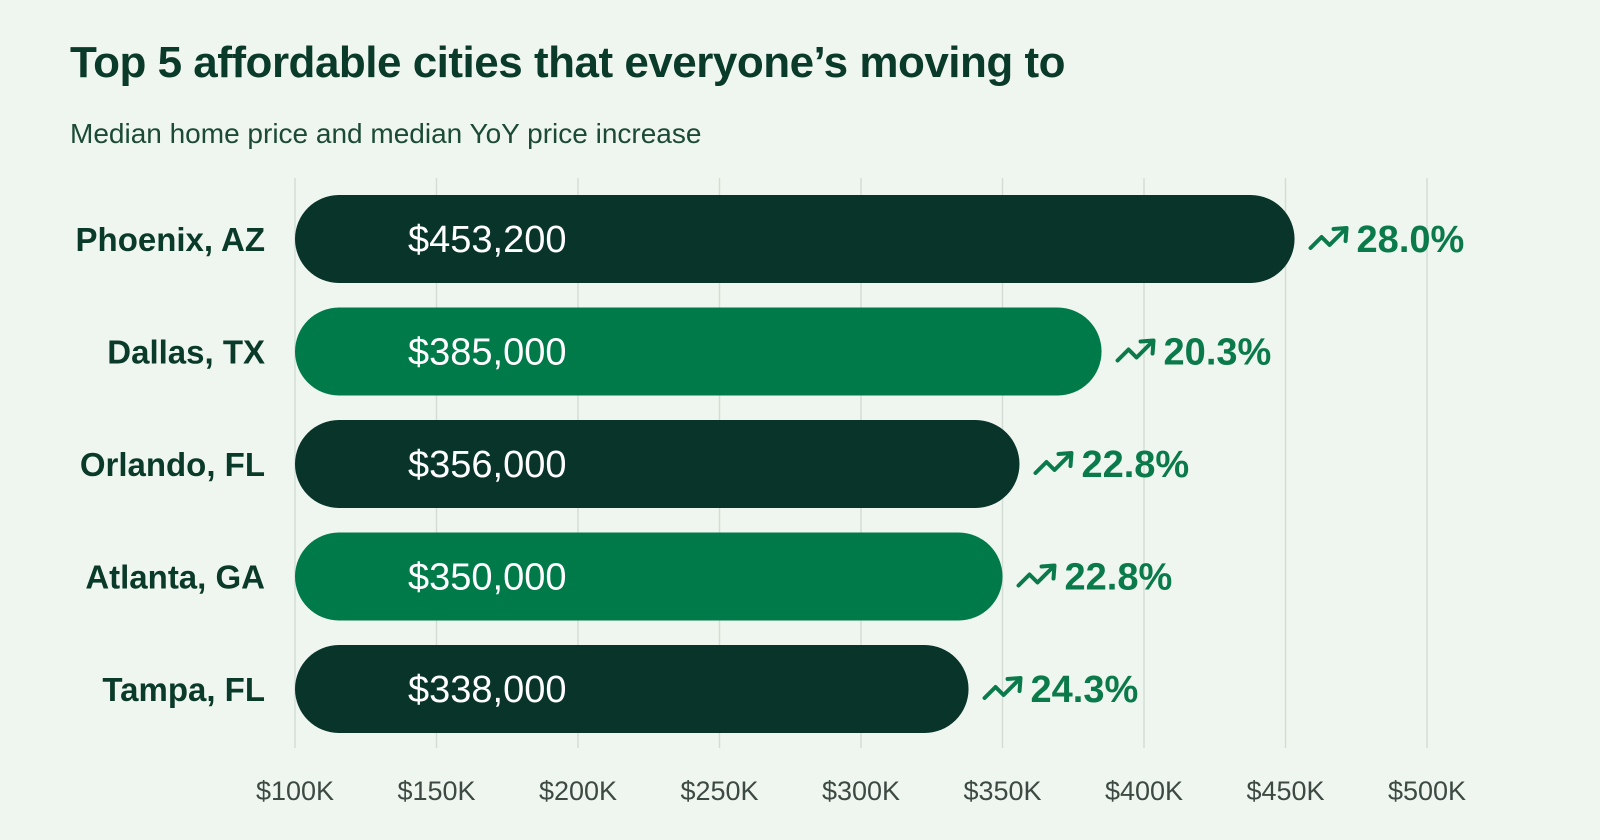  I want to click on bar-dallas-tx, so click(698, 351).